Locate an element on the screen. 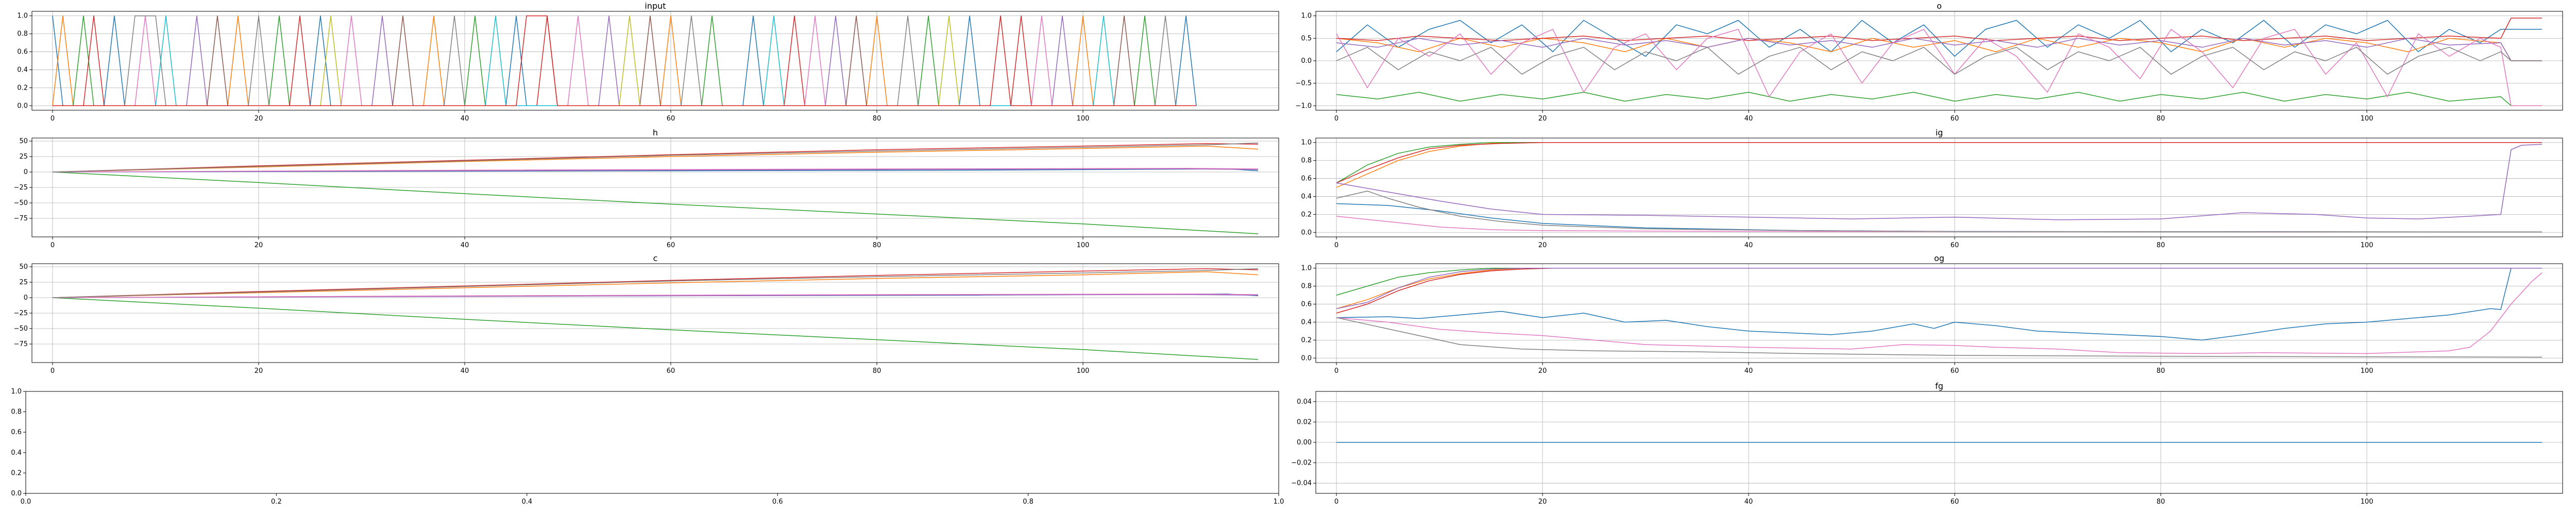 Image resolution: width=2576 pixels, height=515 pixels. subplot-input: 0 20 40 60 80 100 0.0 0.2 0.4 0.6 0.8 1.0 input is located at coordinates (648, 62).